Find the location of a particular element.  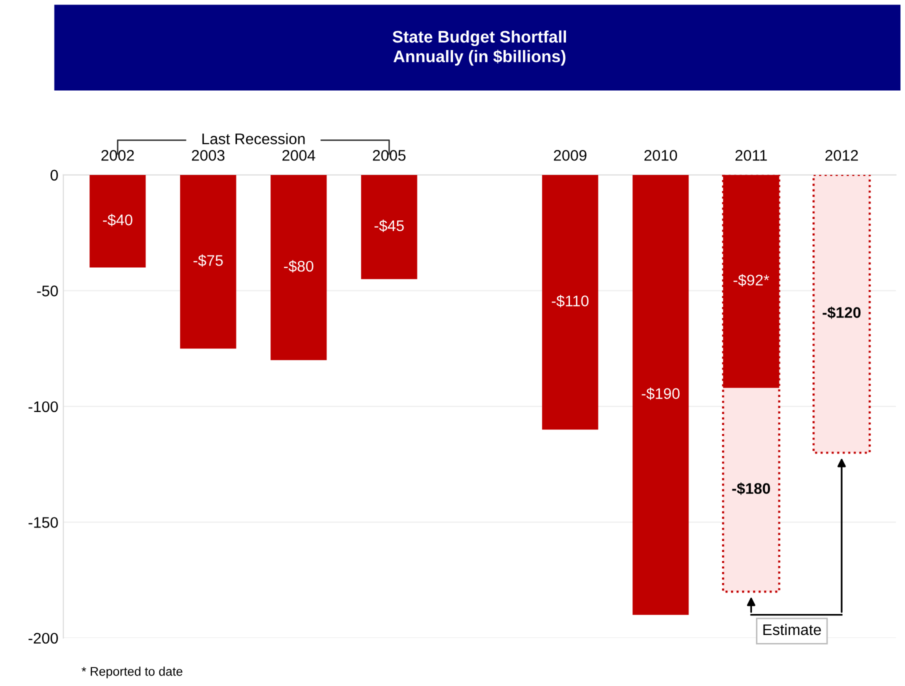

x-tick-label: 2004 is located at coordinates (299, 155).